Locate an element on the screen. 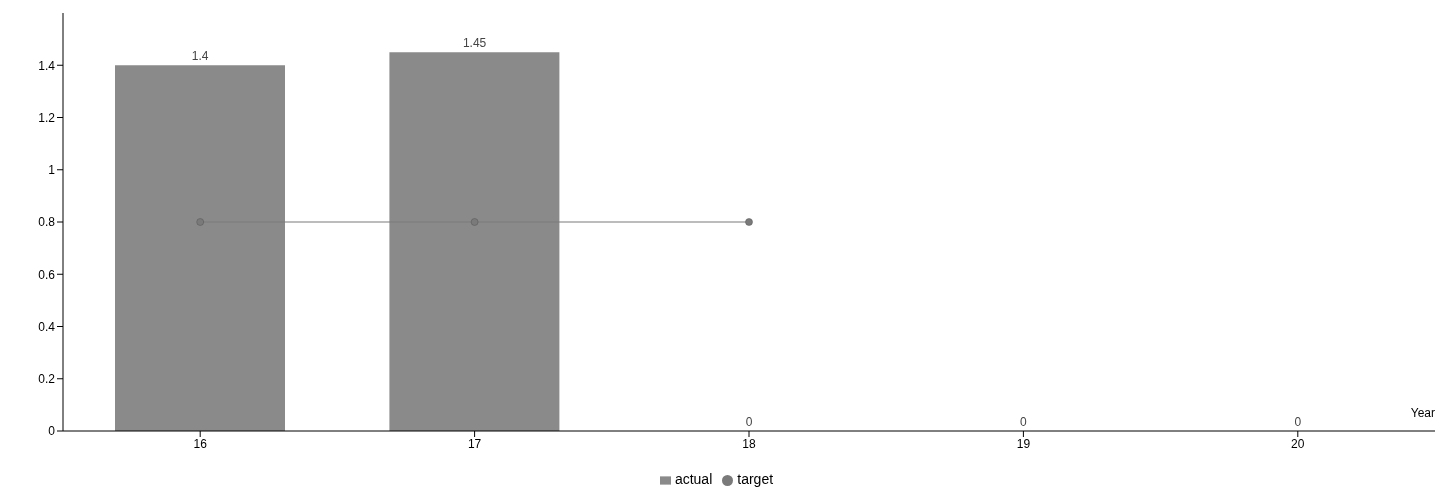 The image size is (1453, 500). x-tick-label: 17 is located at coordinates (474, 443).